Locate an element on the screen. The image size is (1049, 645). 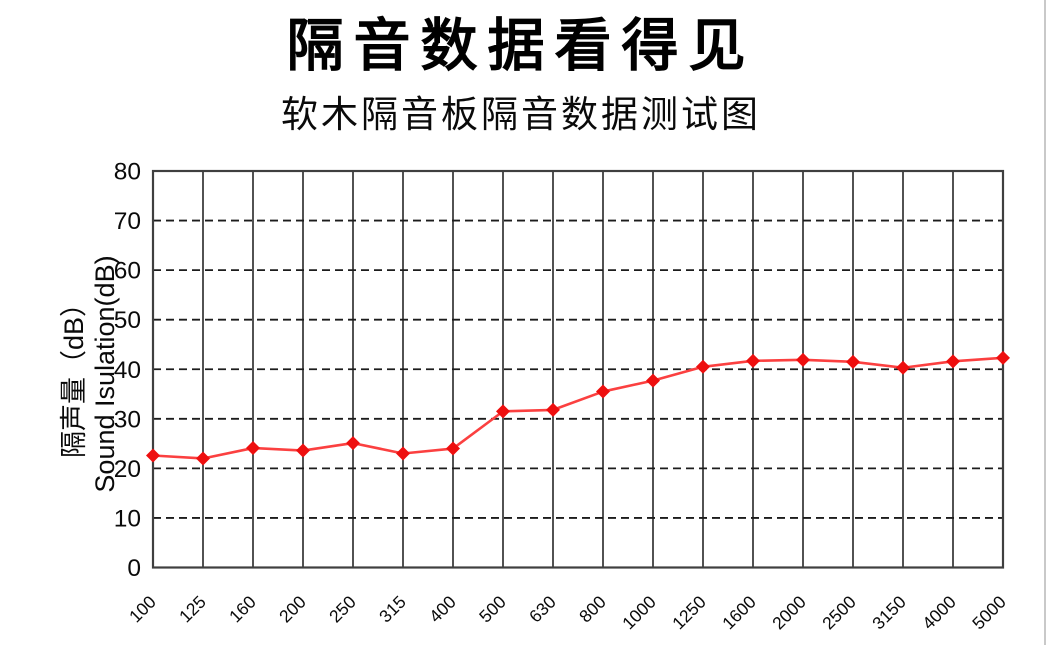
y-tick-label: 0 is located at coordinates (134, 568).